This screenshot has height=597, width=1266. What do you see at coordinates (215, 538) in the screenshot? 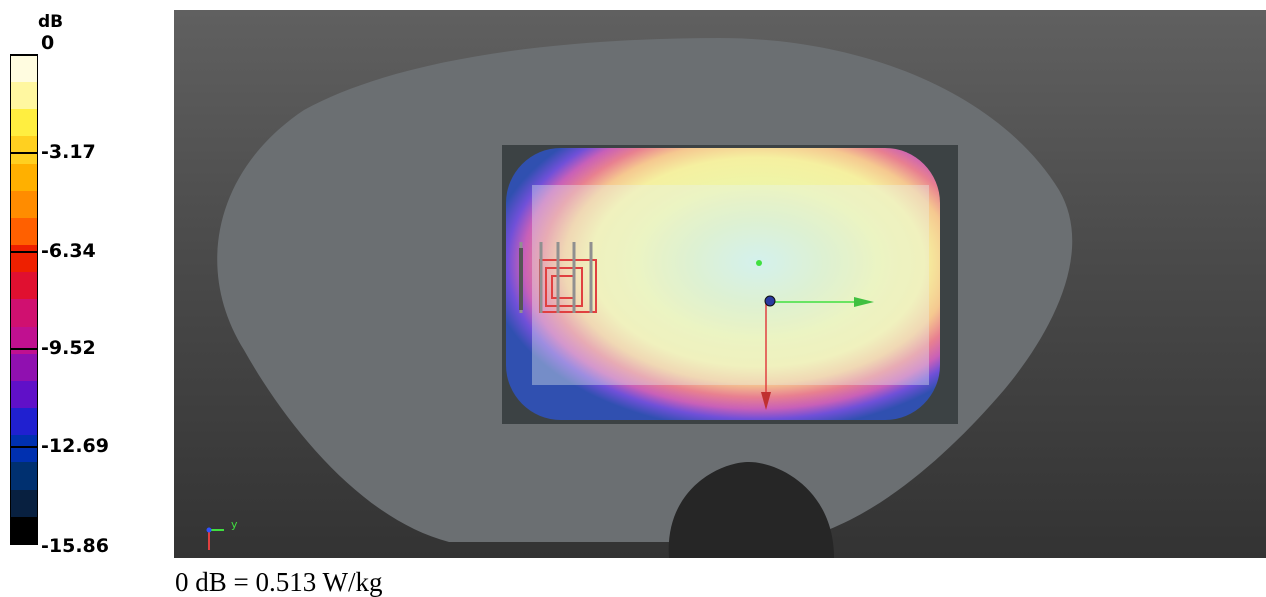
I see `orientation-triad-icon` at bounding box center [215, 538].